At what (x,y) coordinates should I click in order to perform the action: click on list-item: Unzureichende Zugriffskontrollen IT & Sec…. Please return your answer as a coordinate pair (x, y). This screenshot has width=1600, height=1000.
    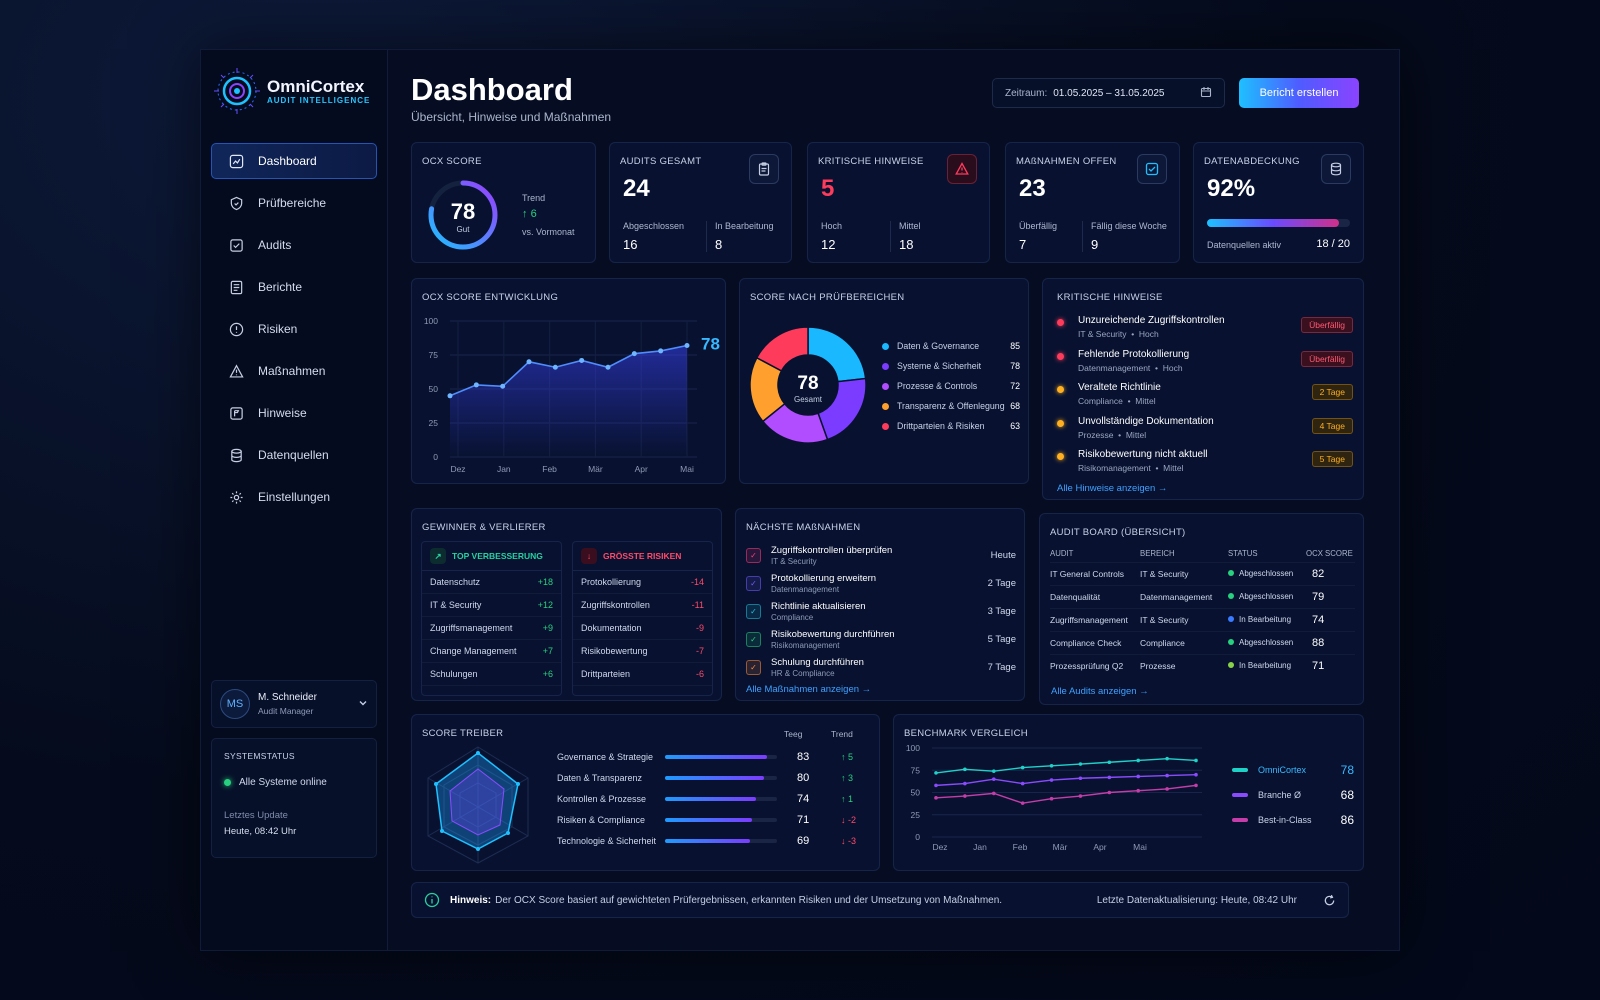
    Looking at the image, I should click on (1205, 332).